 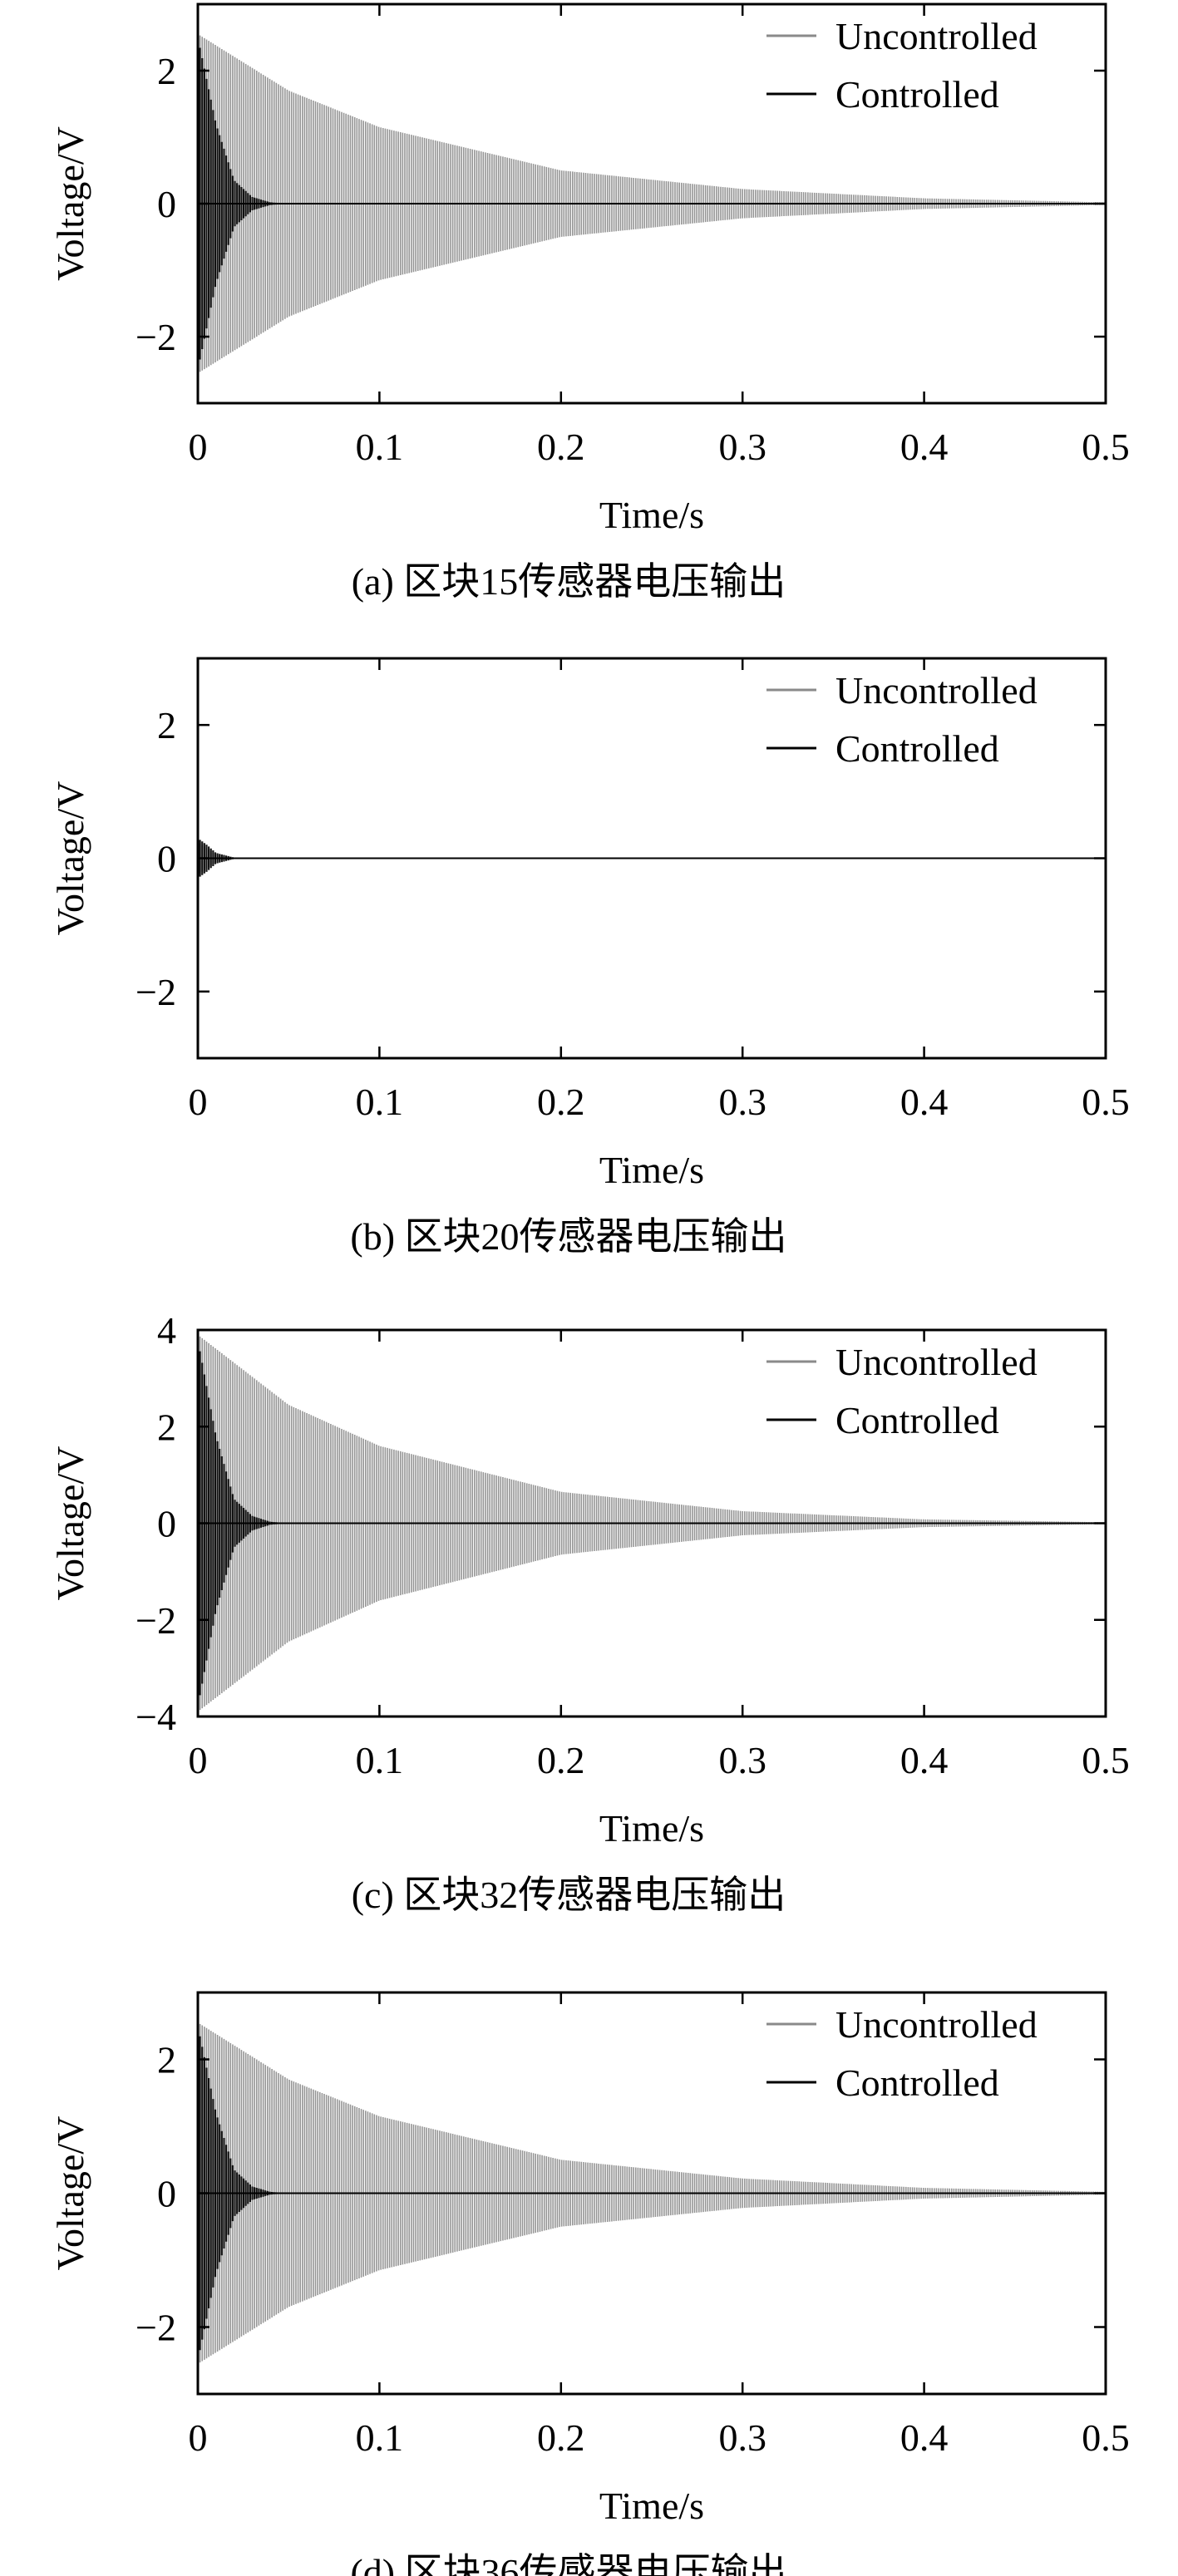 What do you see at coordinates (156, 1717) in the screenshot?
I see `y-tick-label: −4` at bounding box center [156, 1717].